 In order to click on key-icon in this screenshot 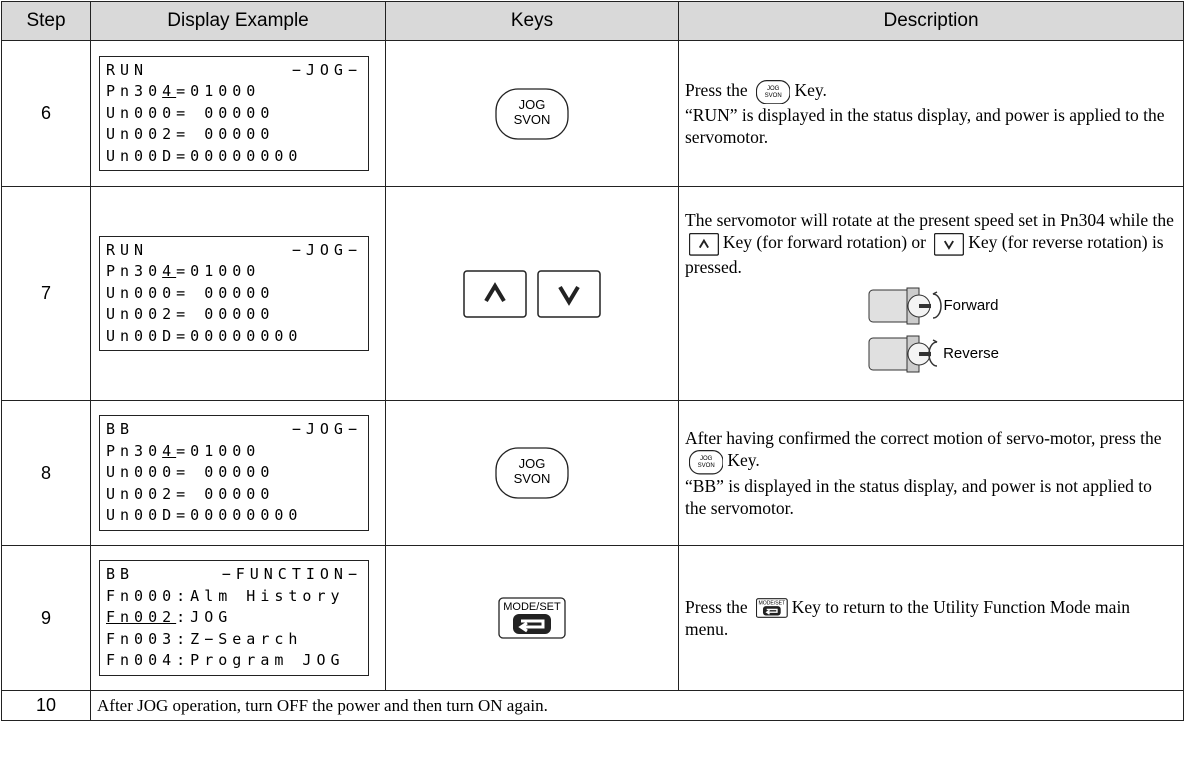, I will do `click(495, 293)`.